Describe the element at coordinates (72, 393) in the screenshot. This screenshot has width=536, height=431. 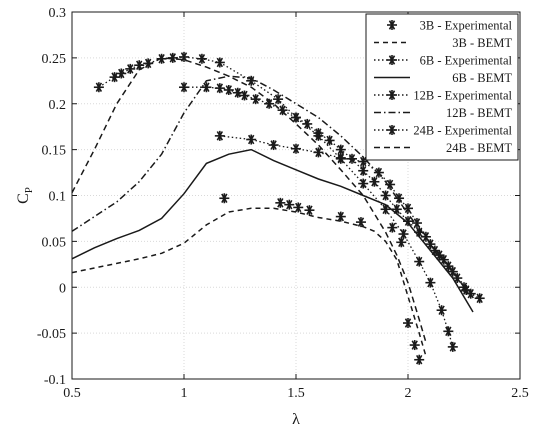
I see `x-tick-label: 0.5` at that location.